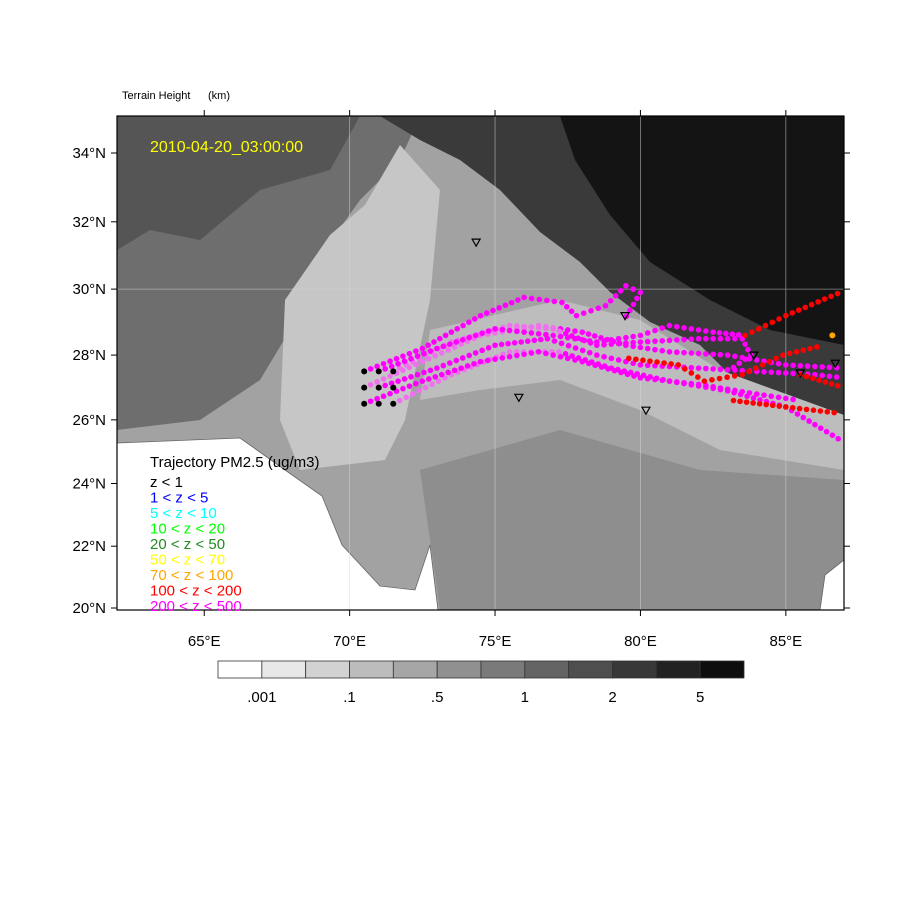 The height and width of the screenshot is (900, 900). Describe the element at coordinates (379, 387) in the screenshot. I see `source-points` at that location.